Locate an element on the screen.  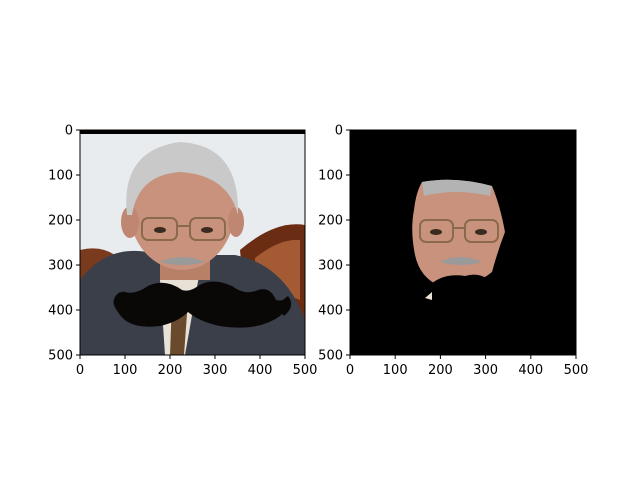
right-x-tick-label: 200 is located at coordinates (440, 370).